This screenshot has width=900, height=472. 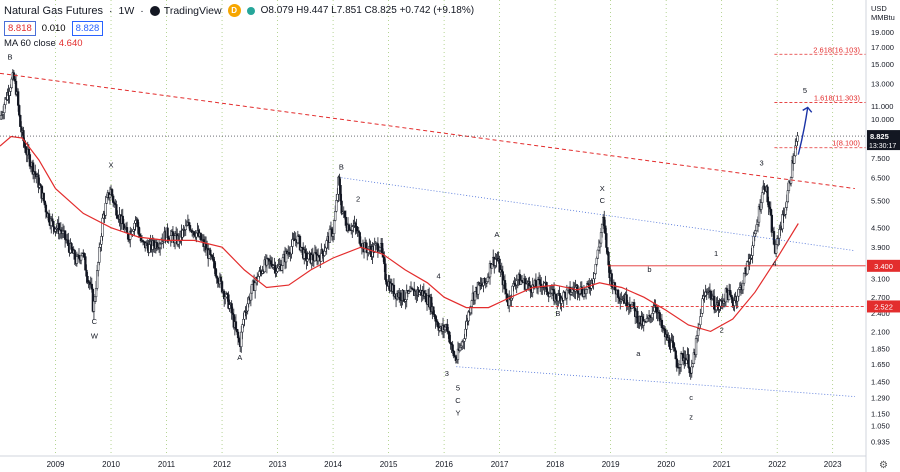 What do you see at coordinates (722, 464) in the screenshot?
I see `x-tick-label: 2021` at bounding box center [722, 464].